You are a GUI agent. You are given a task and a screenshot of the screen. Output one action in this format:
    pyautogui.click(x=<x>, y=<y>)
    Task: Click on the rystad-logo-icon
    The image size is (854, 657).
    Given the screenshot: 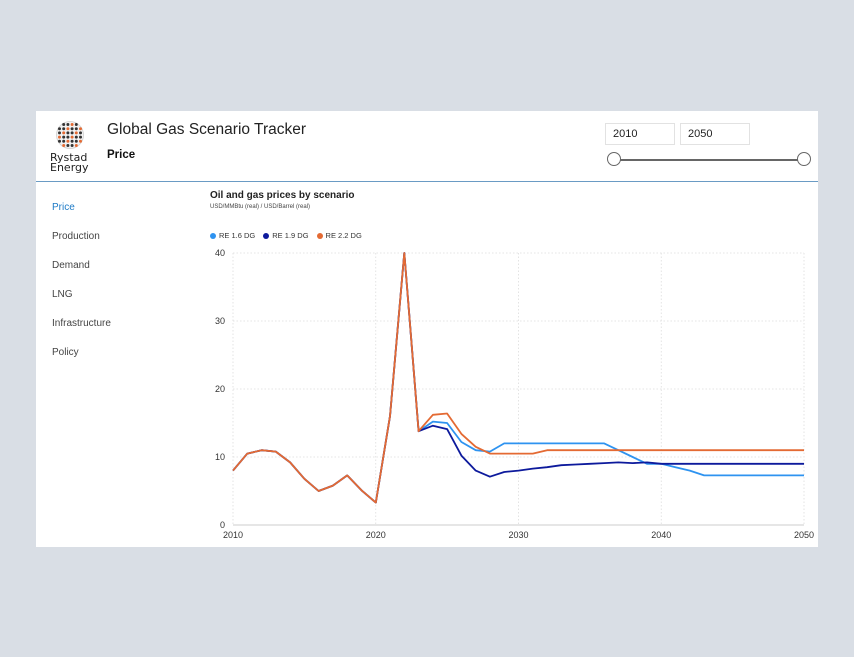 What is the action you would take?
    pyautogui.click(x=70, y=135)
    